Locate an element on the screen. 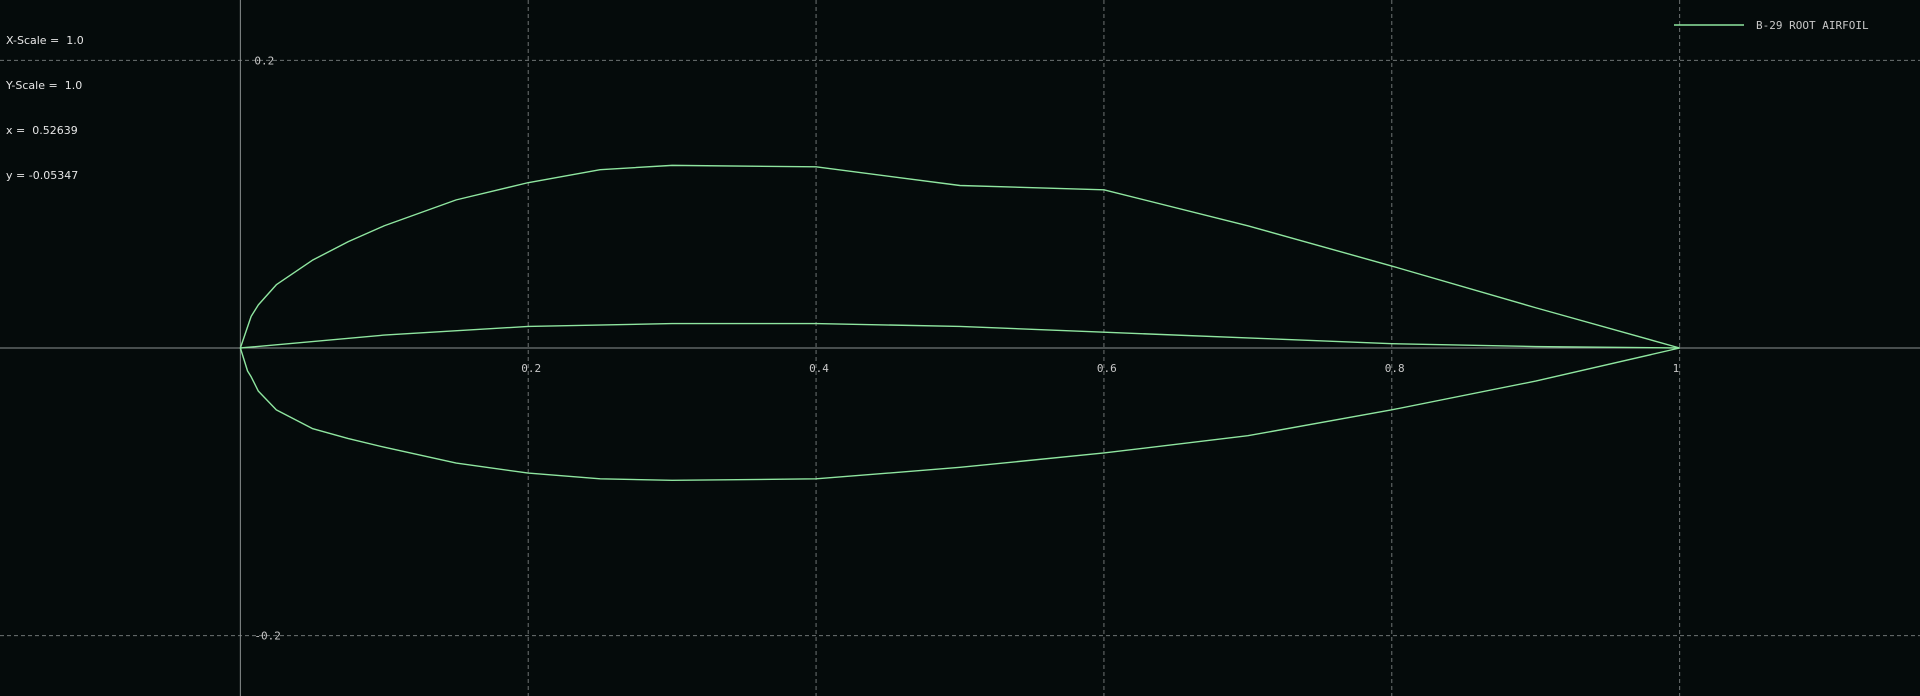 The width and height of the screenshot is (1920, 696). cursor-x-value: 0.52639 is located at coordinates (55, 130).